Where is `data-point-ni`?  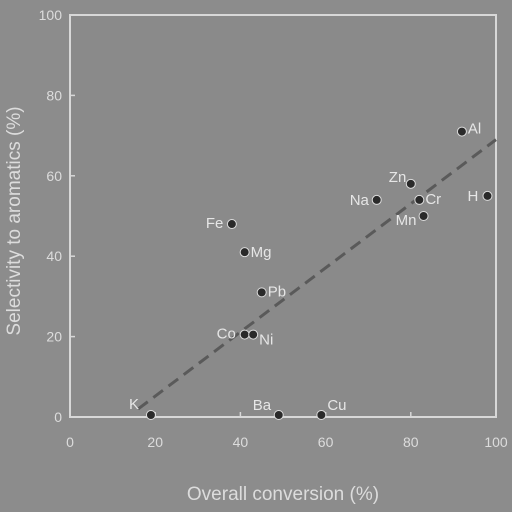 data-point-ni is located at coordinates (253, 334).